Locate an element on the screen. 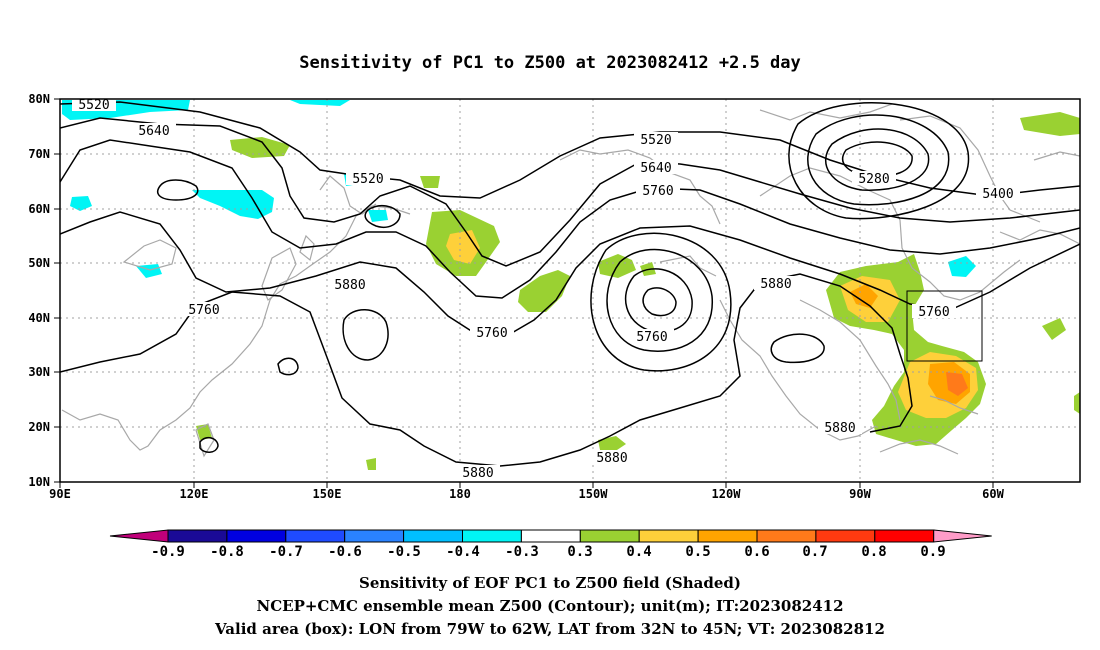  colorbar-label: 0.8 is located at coordinates (873, 552).